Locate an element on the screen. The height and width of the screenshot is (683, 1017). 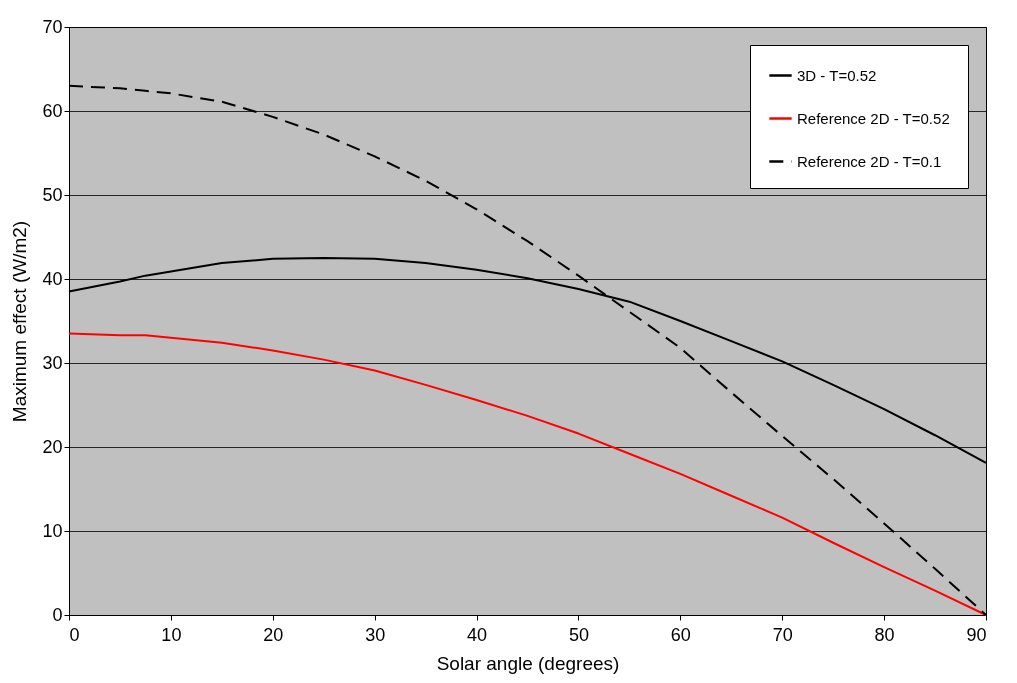
x-tick-label: 60 is located at coordinates (680, 634).